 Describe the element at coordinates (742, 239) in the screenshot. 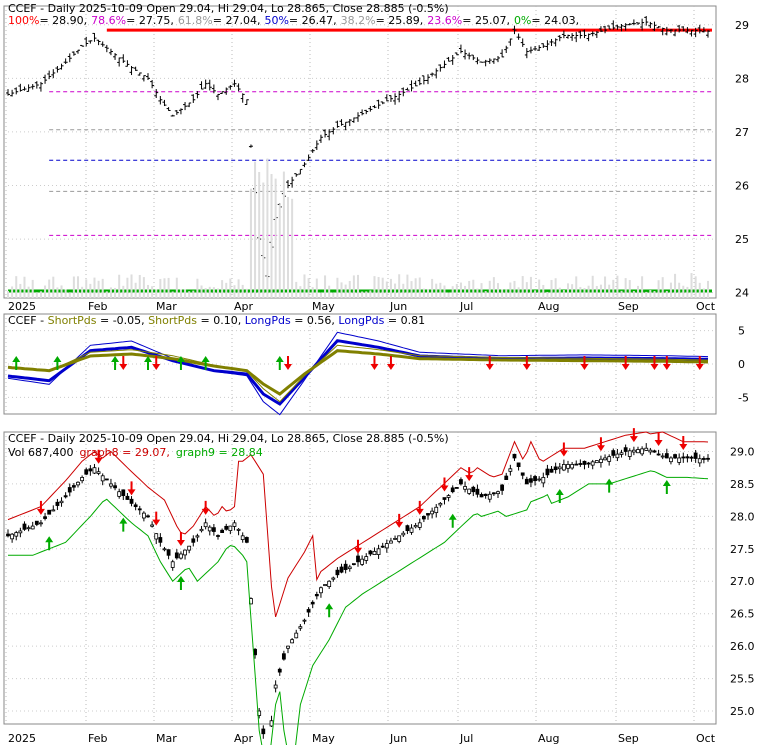

I see `panel-1-y-tick: 25` at that location.